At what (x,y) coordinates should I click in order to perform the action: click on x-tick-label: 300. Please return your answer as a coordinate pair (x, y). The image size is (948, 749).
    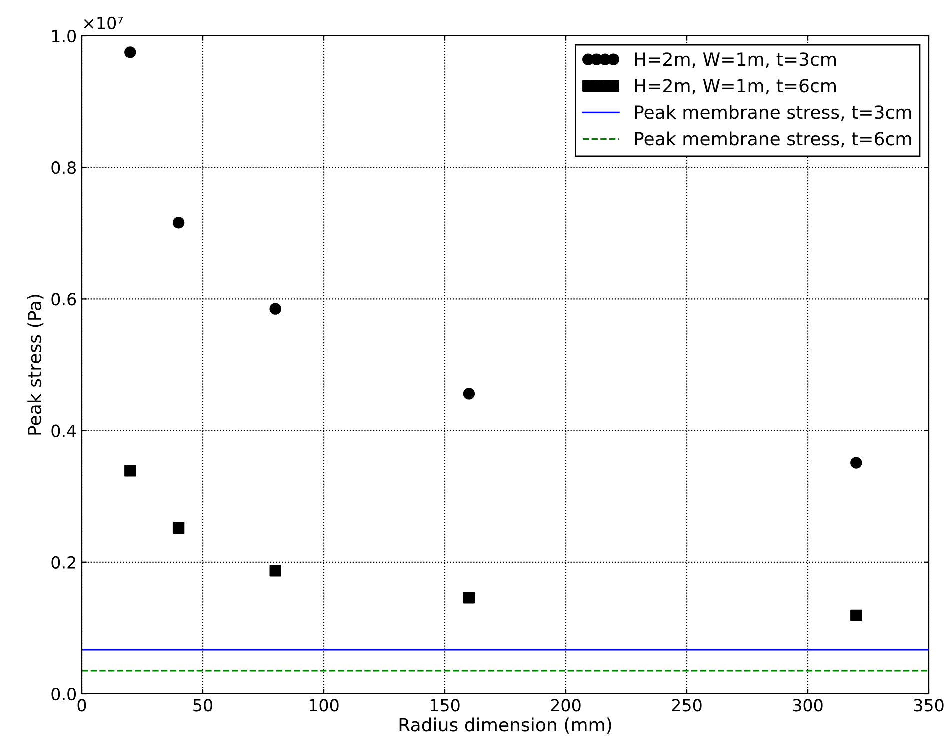
    Looking at the image, I should click on (808, 705).